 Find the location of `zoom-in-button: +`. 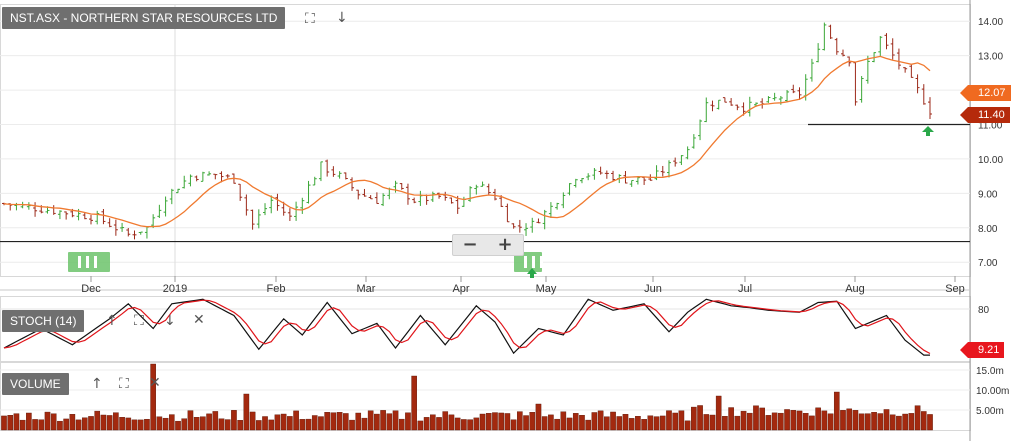

zoom-in-button: + is located at coordinates (505, 244).